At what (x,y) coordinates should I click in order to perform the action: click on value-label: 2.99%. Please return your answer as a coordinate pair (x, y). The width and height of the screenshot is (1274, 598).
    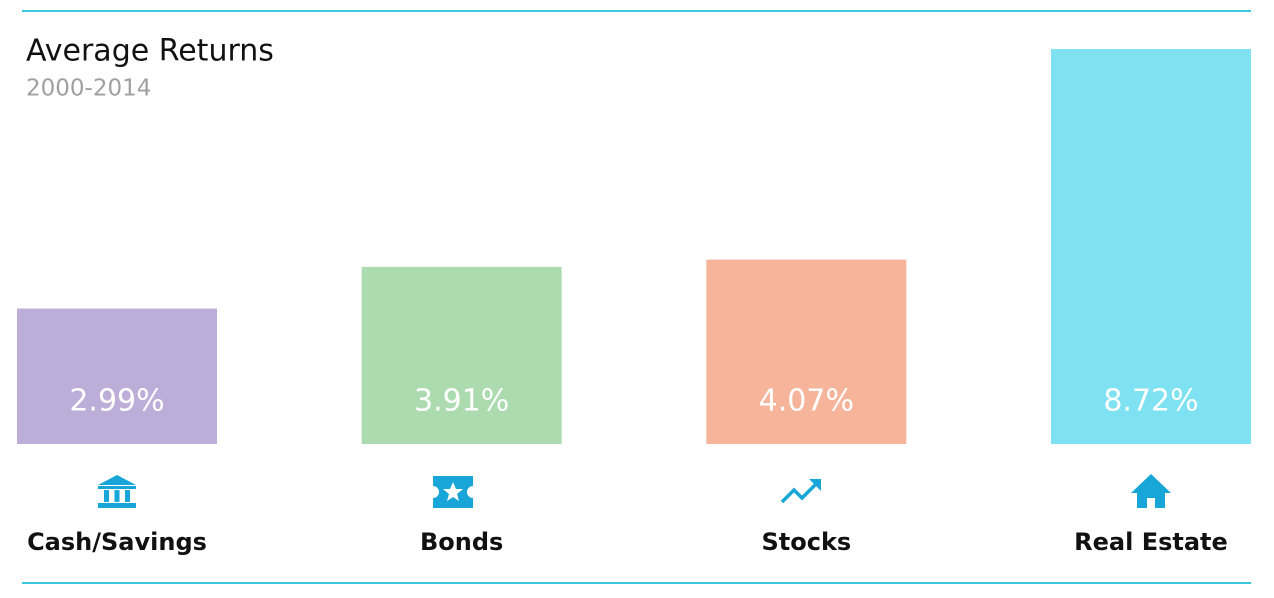
    Looking at the image, I should click on (116, 401).